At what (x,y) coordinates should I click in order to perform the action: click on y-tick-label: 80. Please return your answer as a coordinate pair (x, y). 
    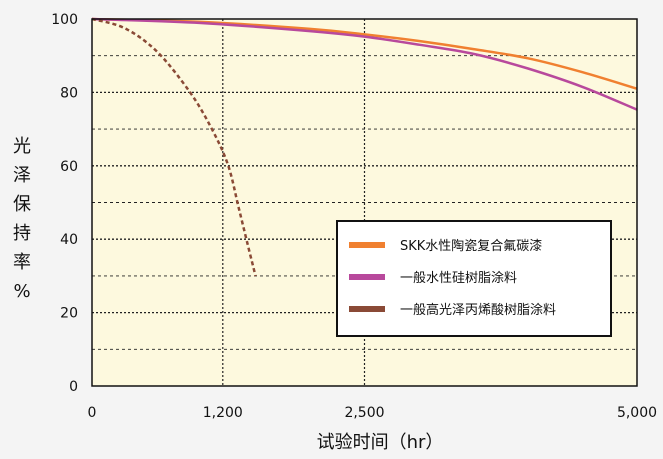
    Looking at the image, I should click on (69, 93).